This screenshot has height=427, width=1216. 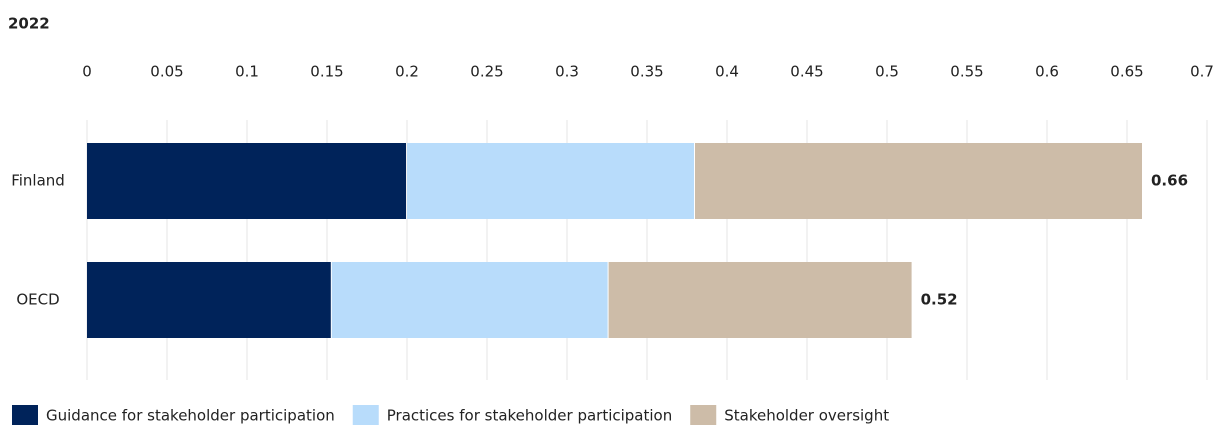 What do you see at coordinates (1126, 72) in the screenshot?
I see `x-tick-label: 0.65` at bounding box center [1126, 72].